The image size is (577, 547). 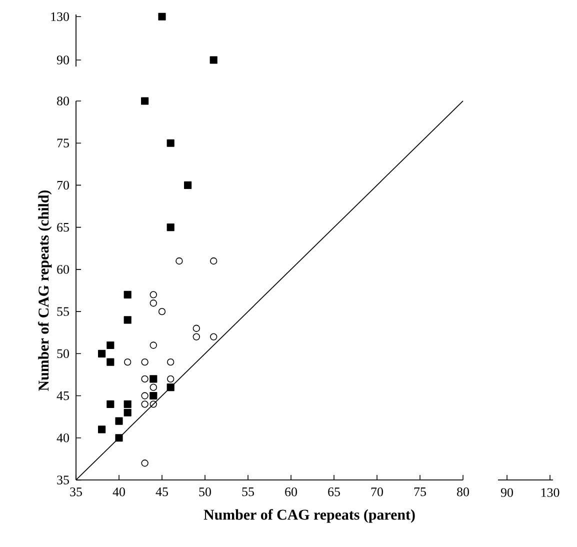 What do you see at coordinates (45, 290) in the screenshot?
I see `y-axis-title: Number of CAG repeats (child)` at bounding box center [45, 290].